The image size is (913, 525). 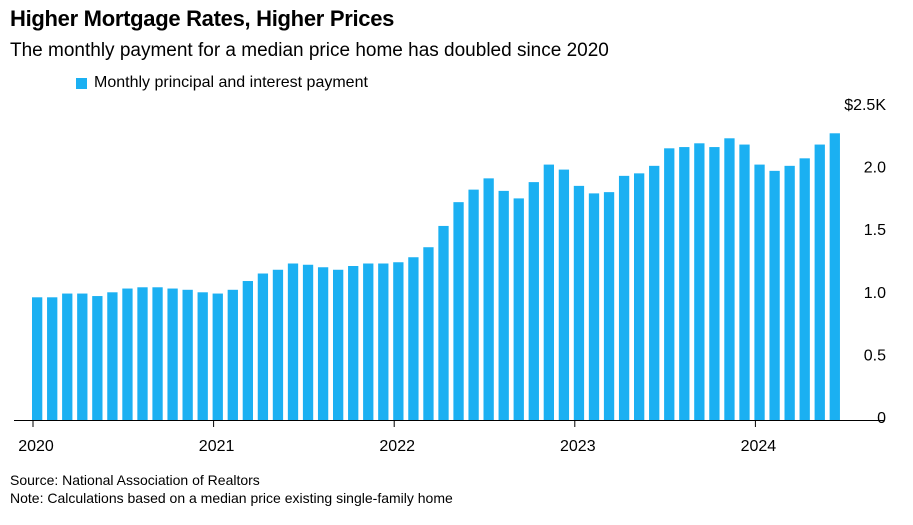 I want to click on legend-swatch, so click(x=81, y=83).